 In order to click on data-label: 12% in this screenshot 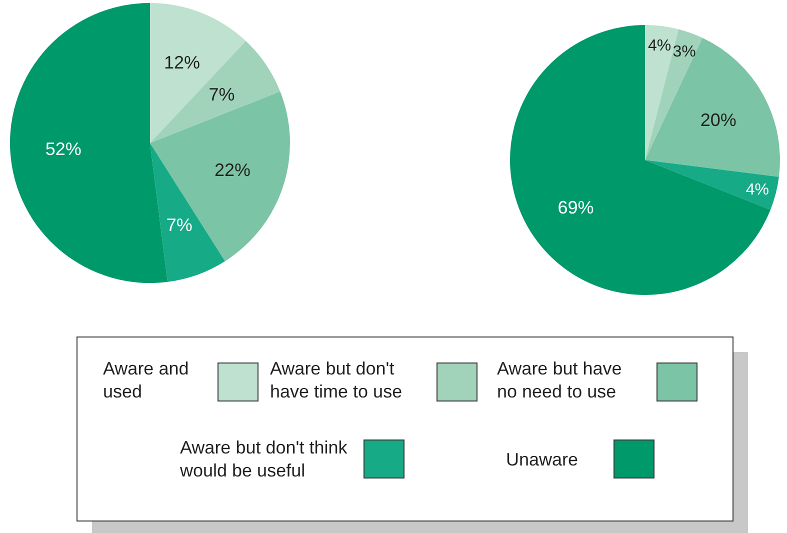, I will do `click(182, 62)`.